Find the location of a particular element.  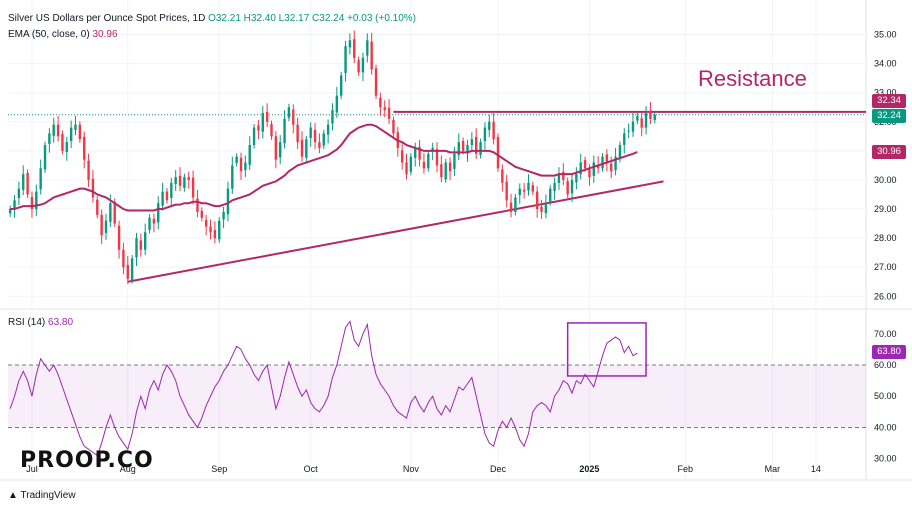

rsi-tick-label: 30.00 is located at coordinates (885, 459).